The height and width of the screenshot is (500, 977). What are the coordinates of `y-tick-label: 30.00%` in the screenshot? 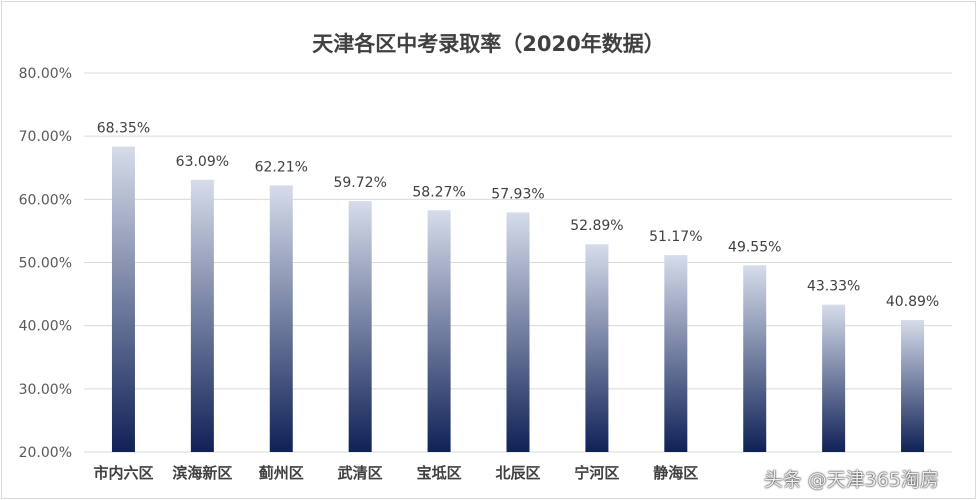 It's located at (45, 390).